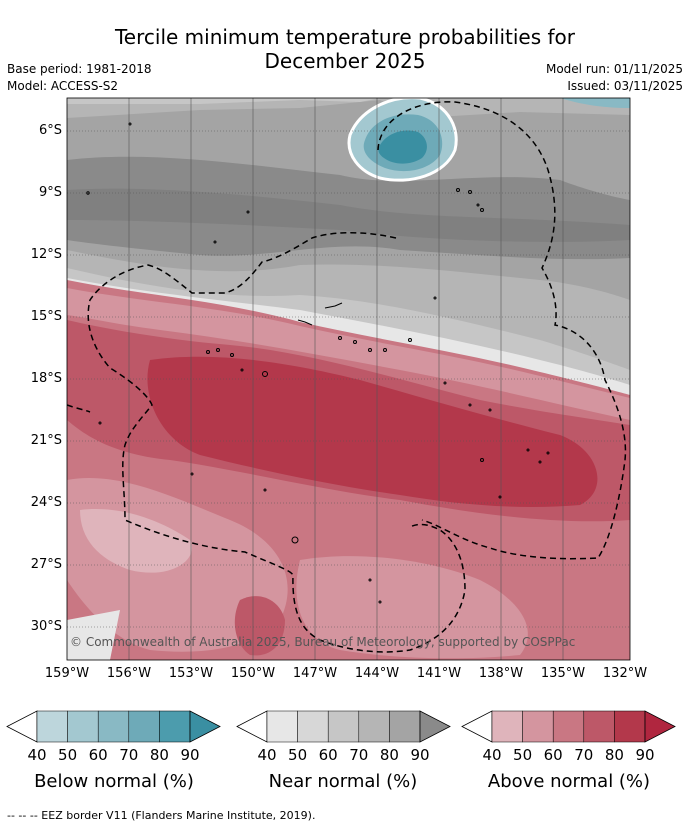 This screenshot has width=690, height=827. What do you see at coordinates (477, 726) in the screenshot?
I see `above-colorbar-min-arrow` at bounding box center [477, 726].